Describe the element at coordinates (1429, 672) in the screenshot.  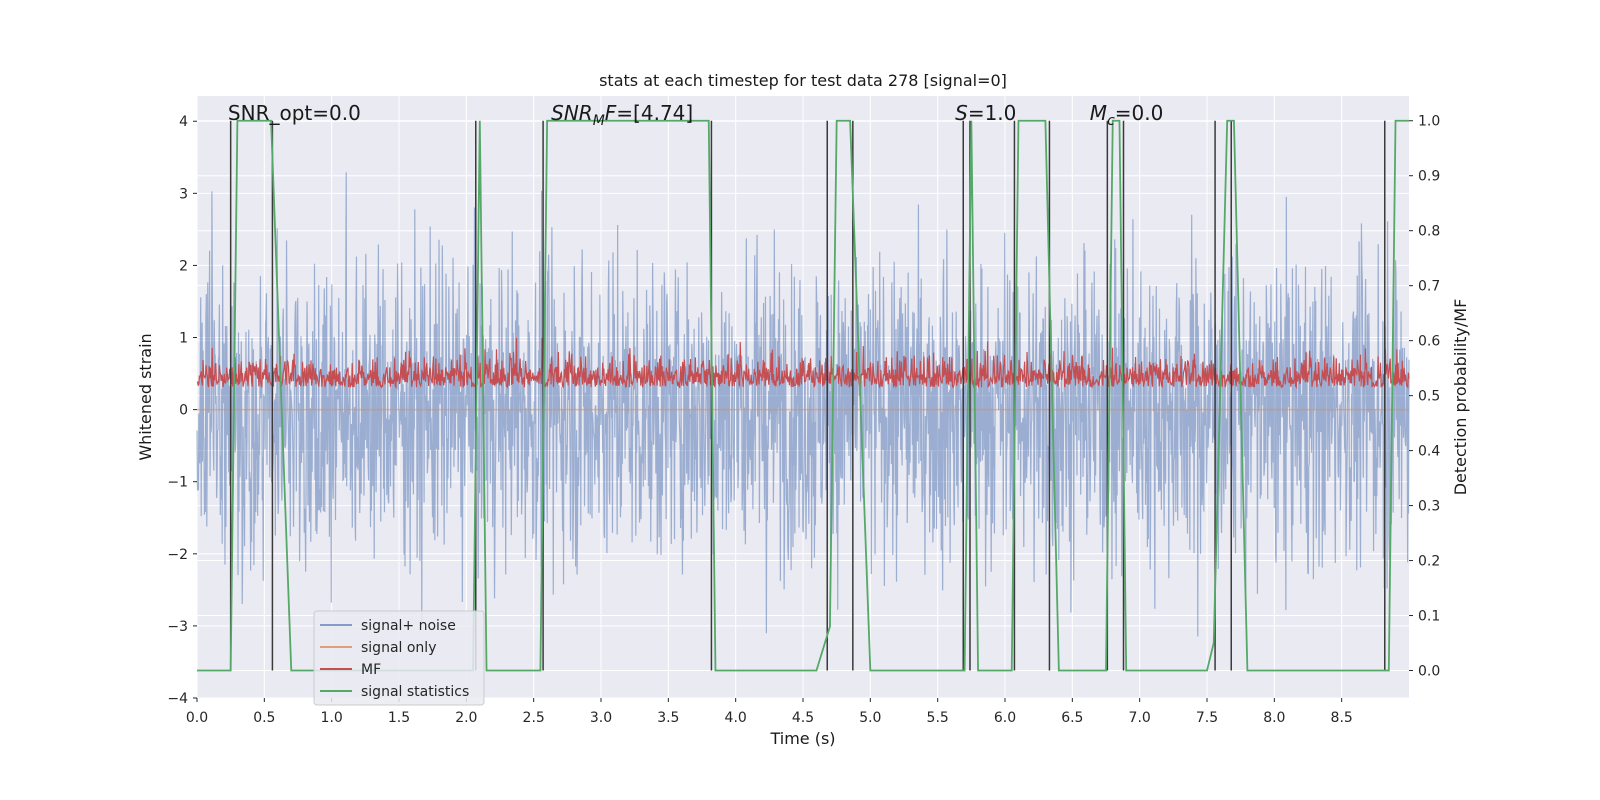
I see `y2-tick-label: 0.0` at that location.